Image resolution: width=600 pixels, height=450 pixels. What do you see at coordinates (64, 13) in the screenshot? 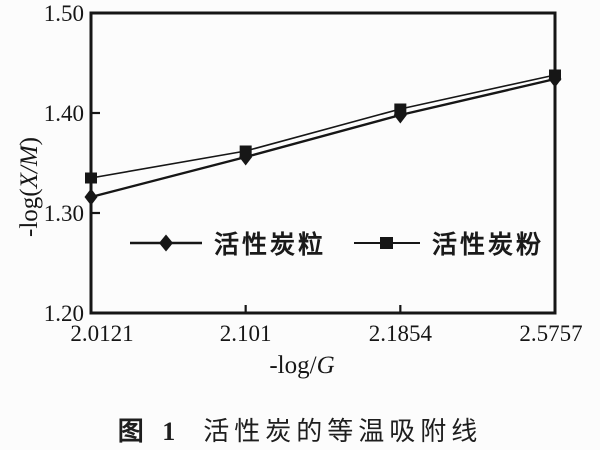
I see `y-tick-label: 1.50` at bounding box center [64, 13].